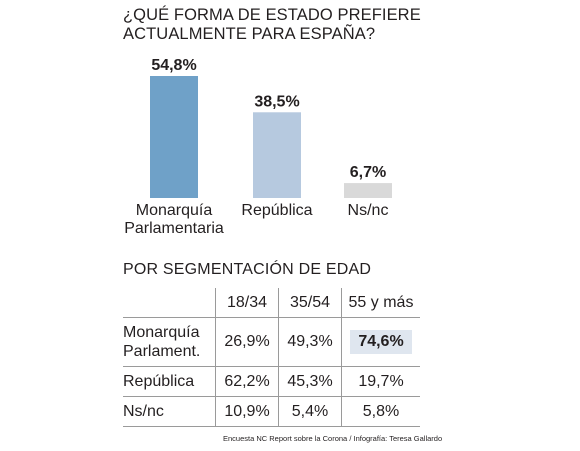  What do you see at coordinates (247, 269) in the screenshot?
I see `segmentation-title: POR SEGMENTACIÓN DE EDAD` at bounding box center [247, 269].